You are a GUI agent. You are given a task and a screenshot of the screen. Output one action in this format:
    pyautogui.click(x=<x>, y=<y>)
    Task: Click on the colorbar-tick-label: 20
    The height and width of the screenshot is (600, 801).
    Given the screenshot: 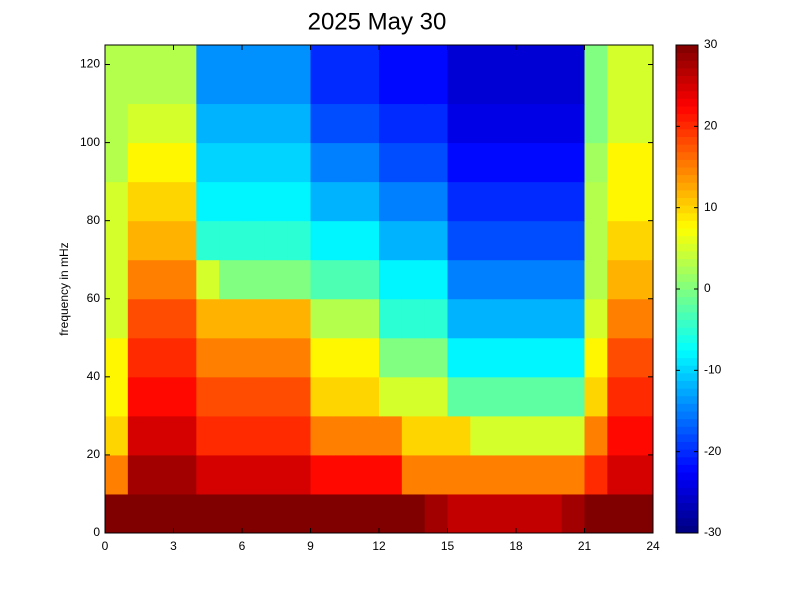 What is the action you would take?
    pyautogui.click(x=711, y=126)
    